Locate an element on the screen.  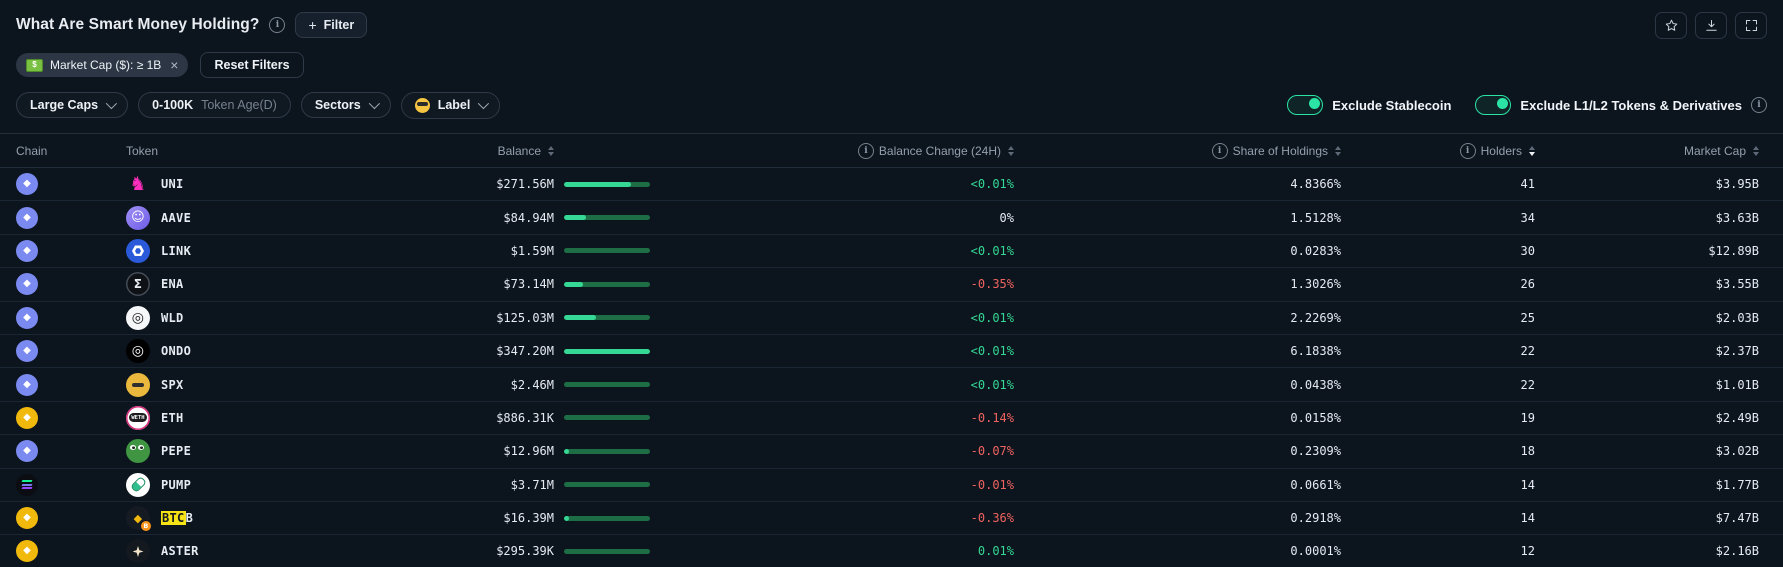
filter-button: + Filter is located at coordinates (331, 25).